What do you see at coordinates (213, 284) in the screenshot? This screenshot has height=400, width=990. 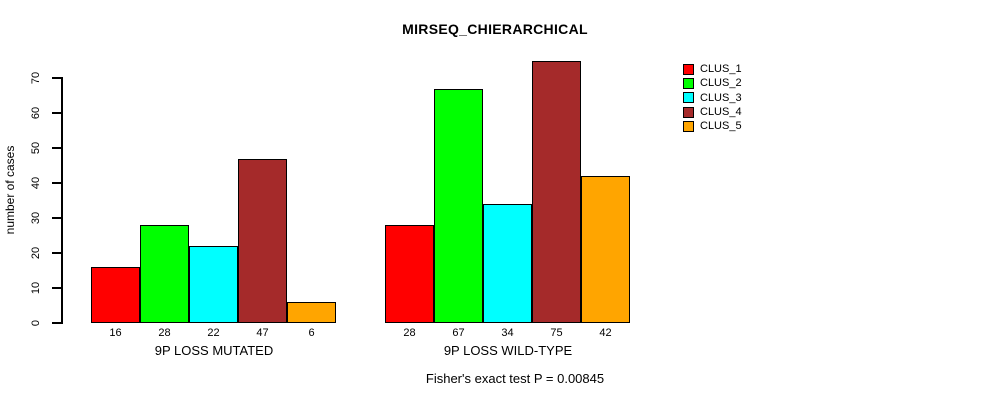 I see `bar-clus_3-group1` at bounding box center [213, 284].